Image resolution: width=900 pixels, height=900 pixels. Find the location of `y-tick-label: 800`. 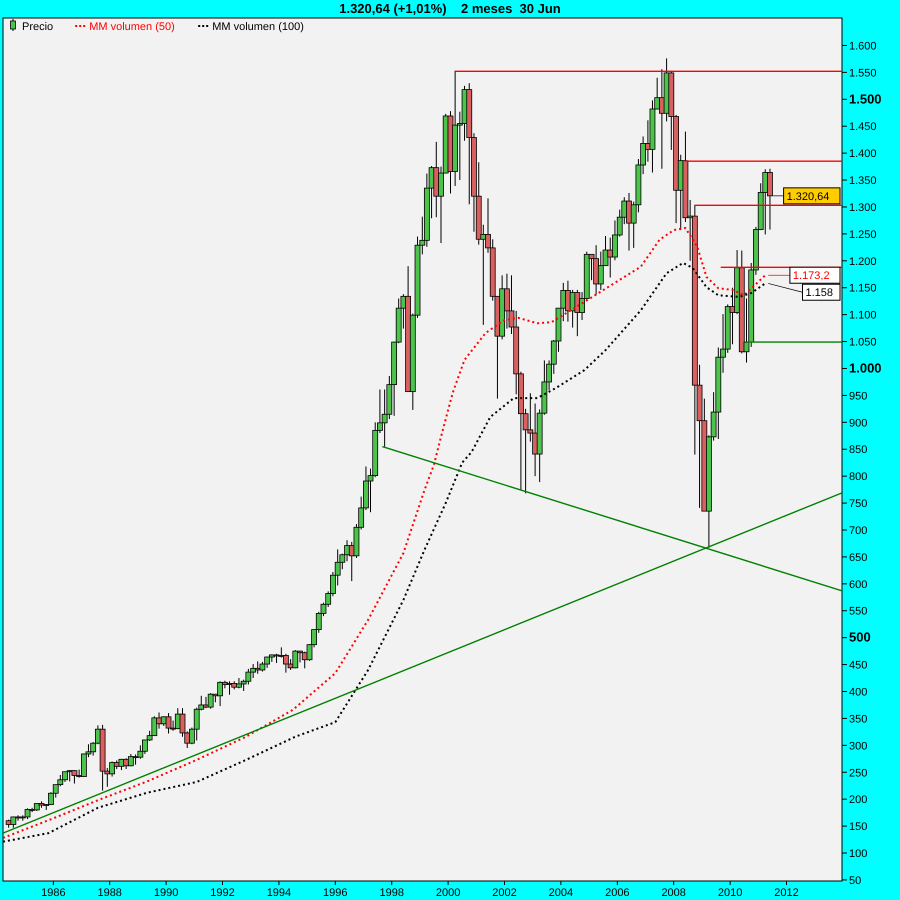

y-tick-label: 800 is located at coordinates (858, 477).